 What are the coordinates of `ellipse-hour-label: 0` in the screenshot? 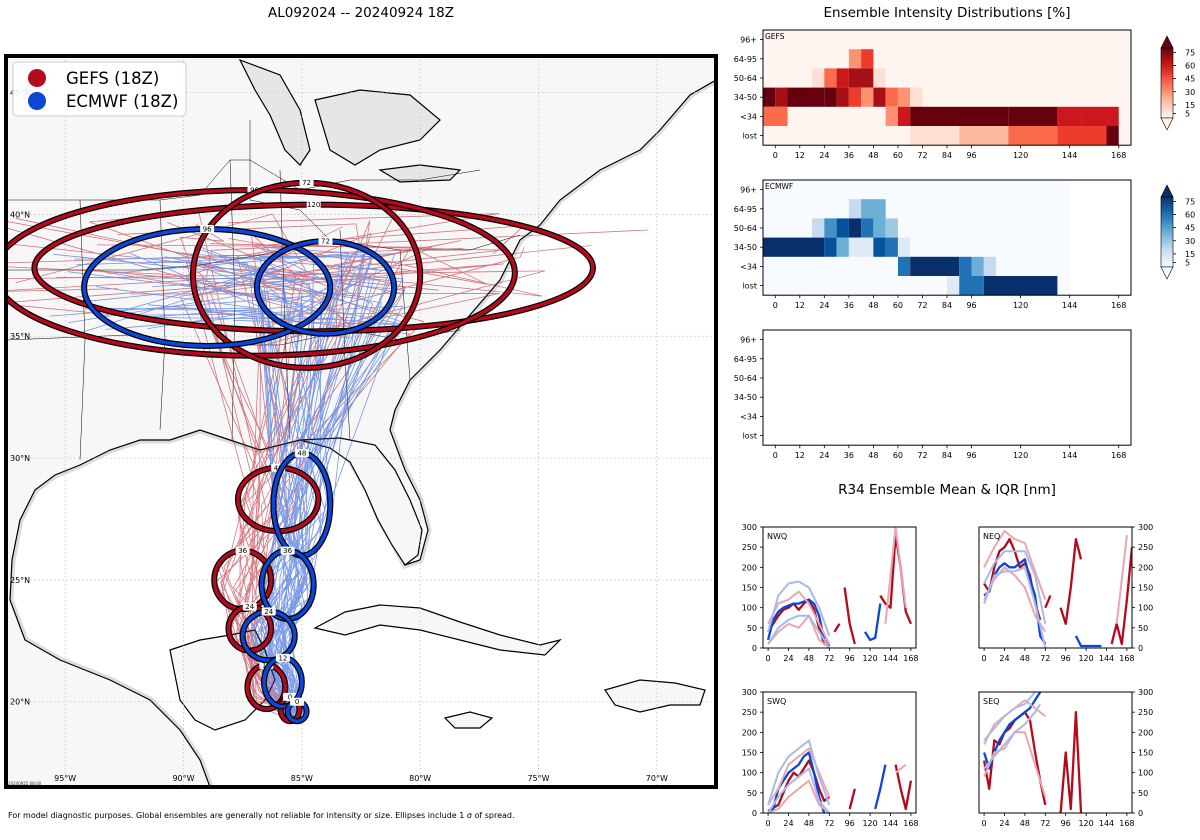 It's located at (297, 702).